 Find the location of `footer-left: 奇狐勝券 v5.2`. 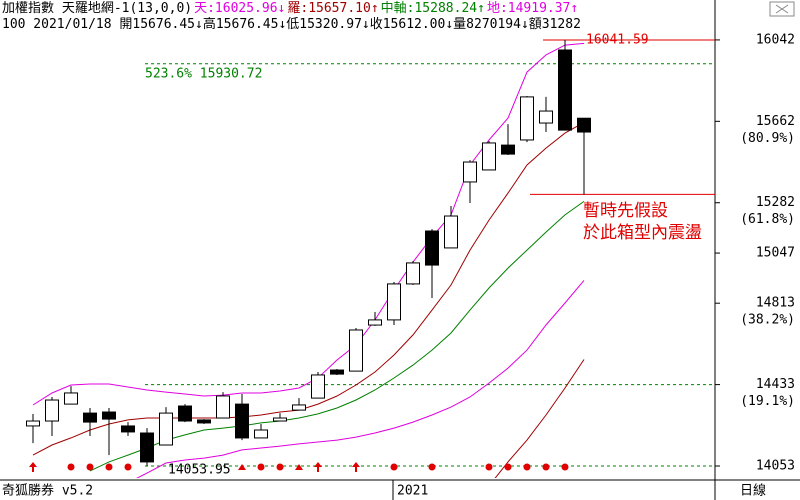

footer-left: 奇狐勝券 v5.2 is located at coordinates (47, 491).